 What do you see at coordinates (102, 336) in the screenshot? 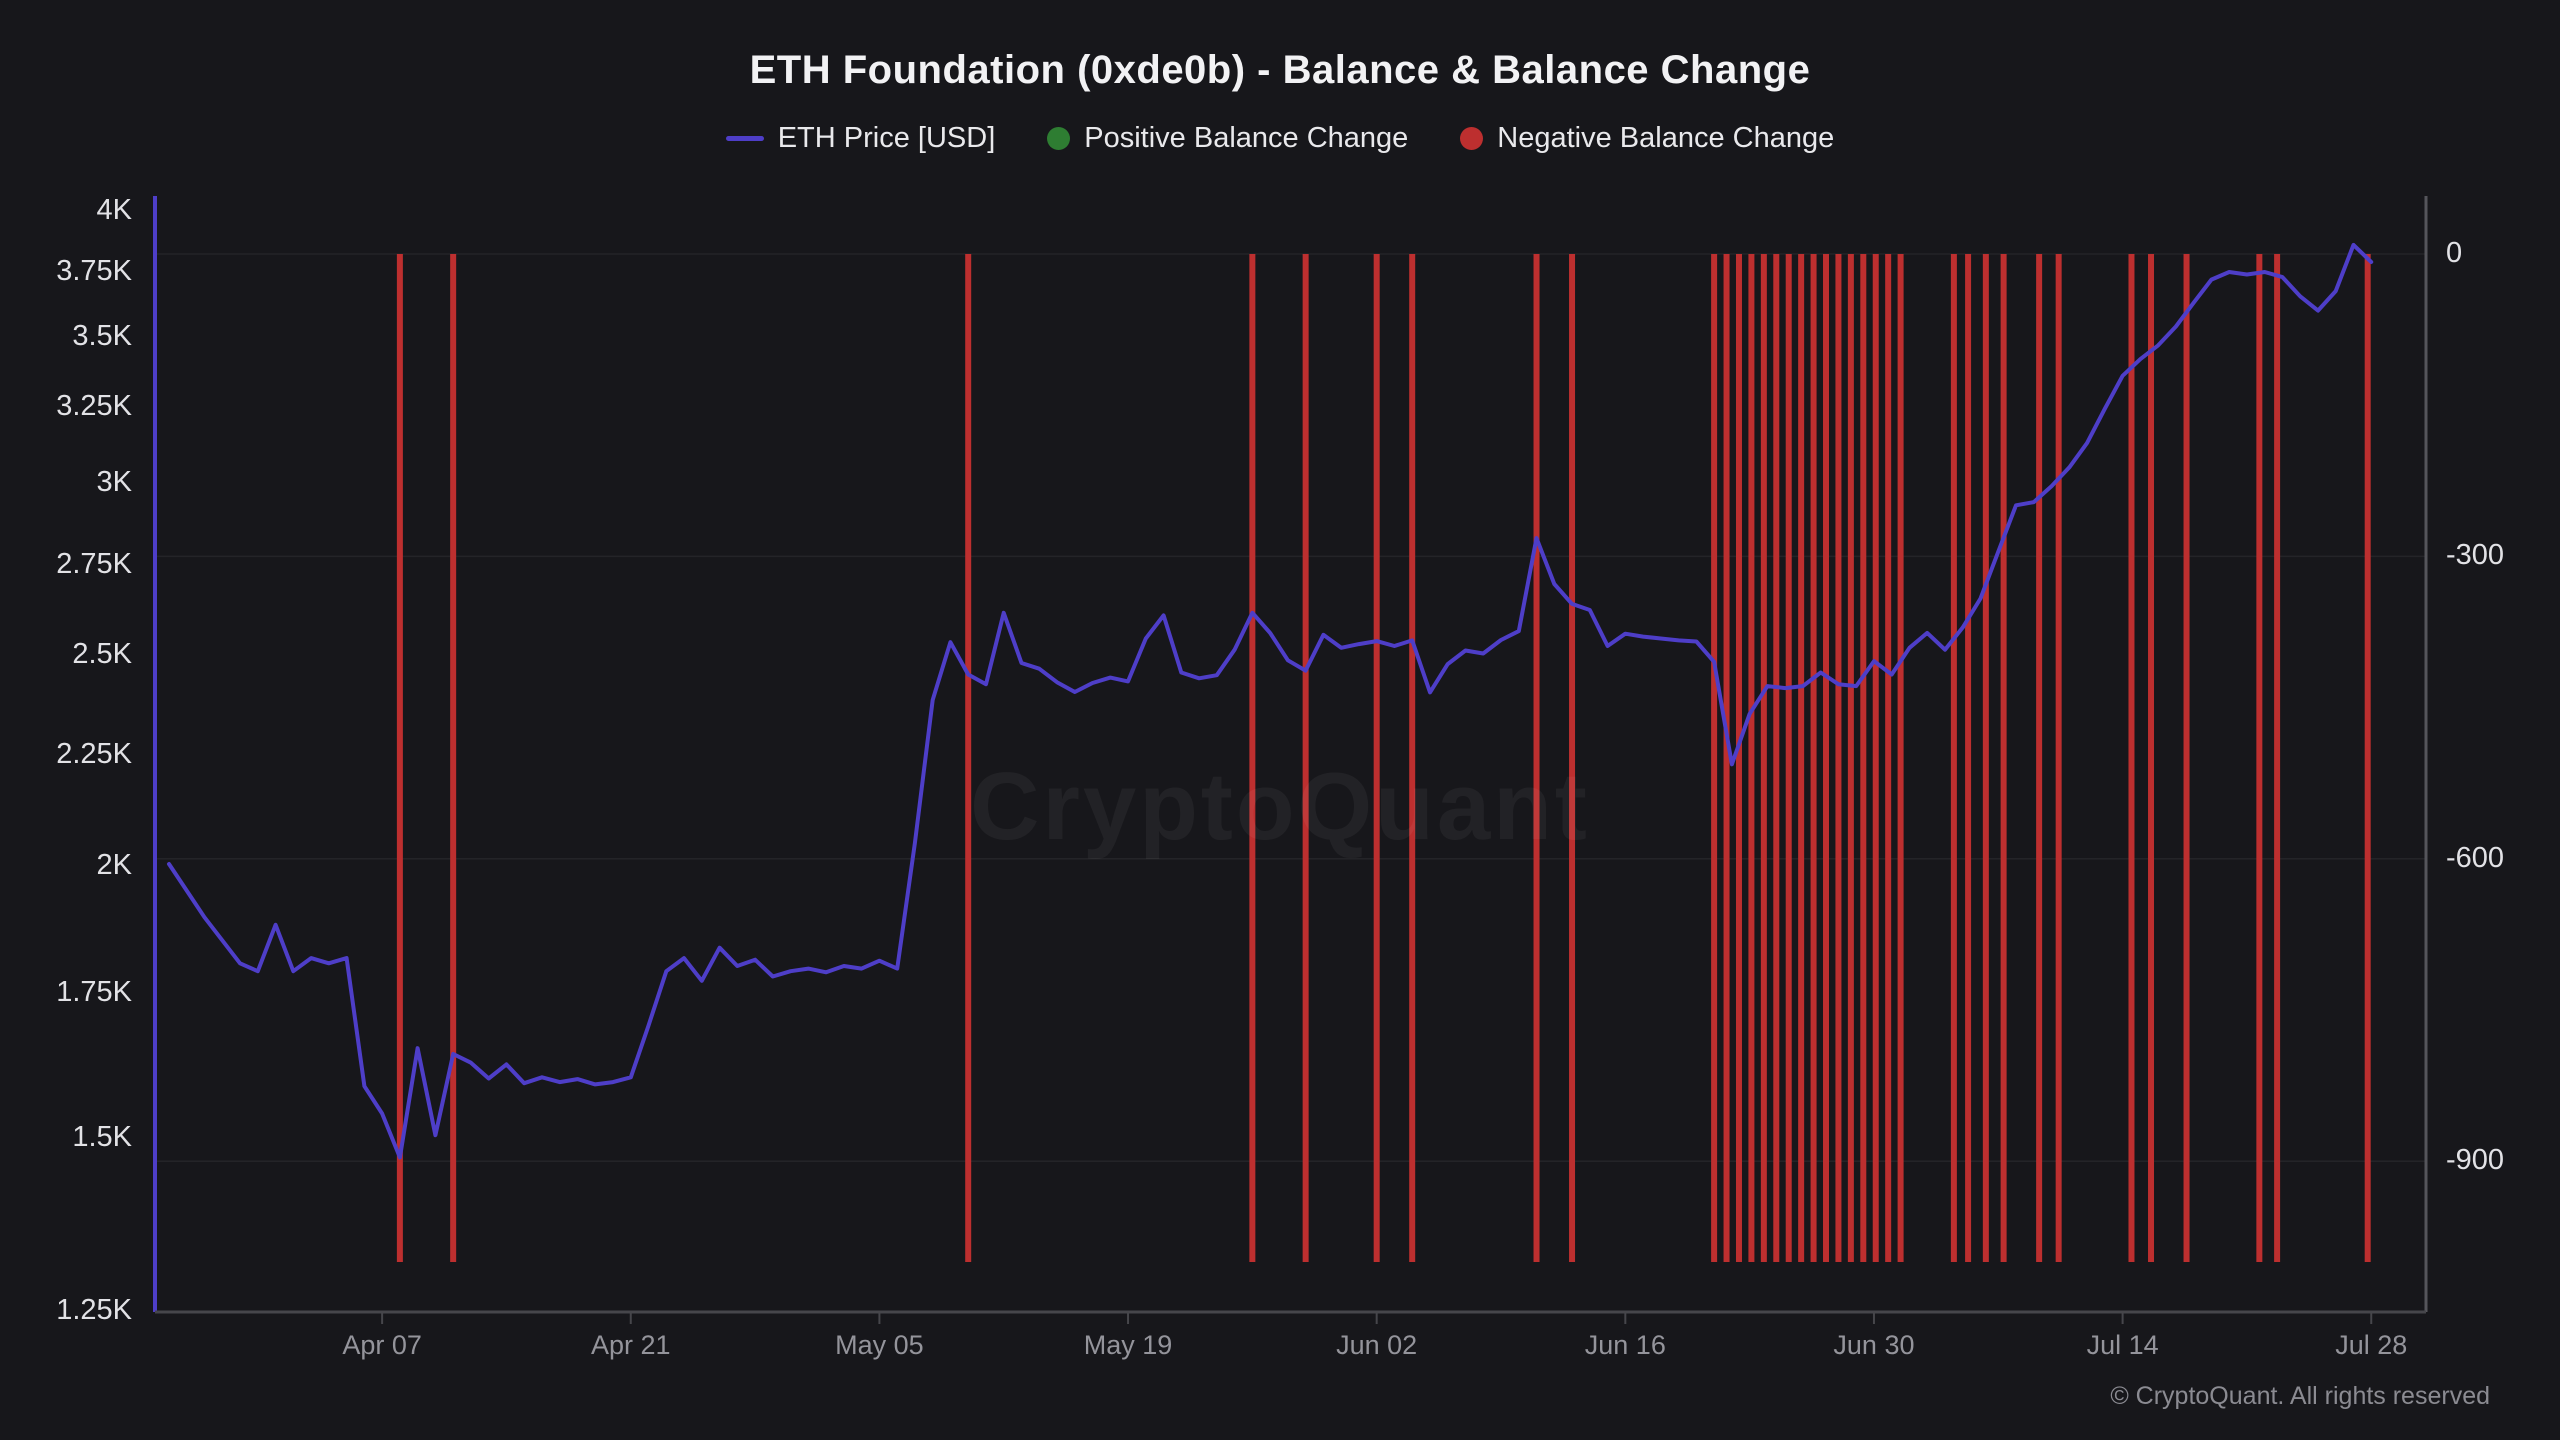
I see `y-left-tick-label: 3.5K` at bounding box center [102, 336].